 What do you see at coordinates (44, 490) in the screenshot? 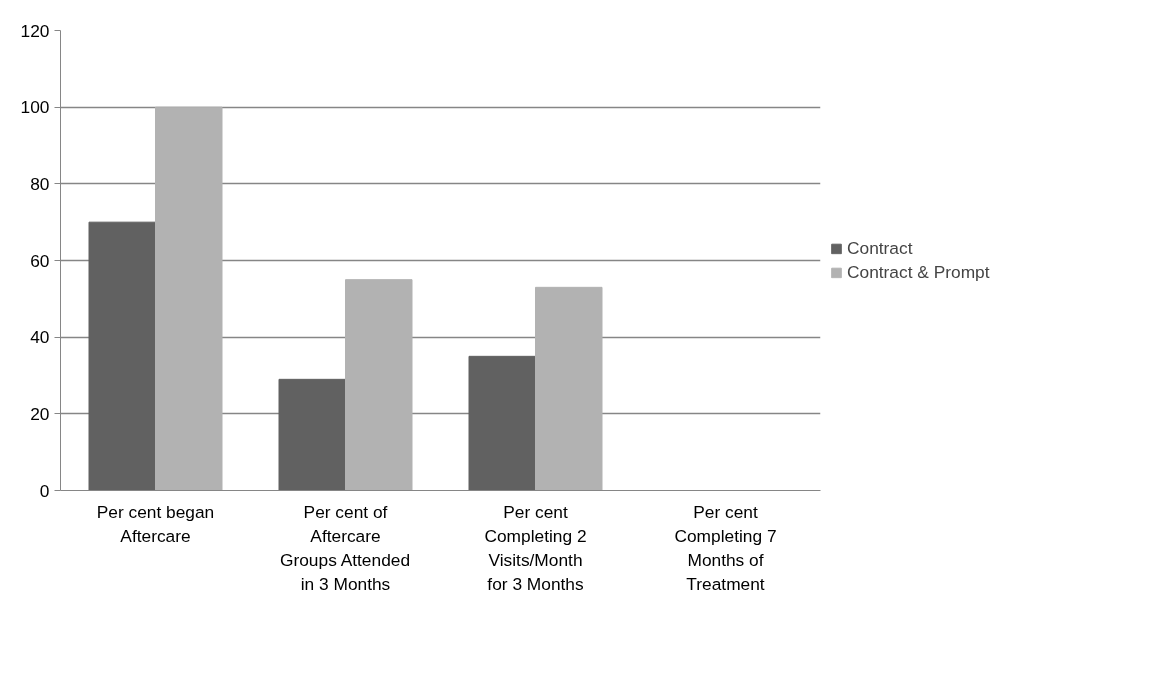
I see `y-tick-label: 0` at bounding box center [44, 490].